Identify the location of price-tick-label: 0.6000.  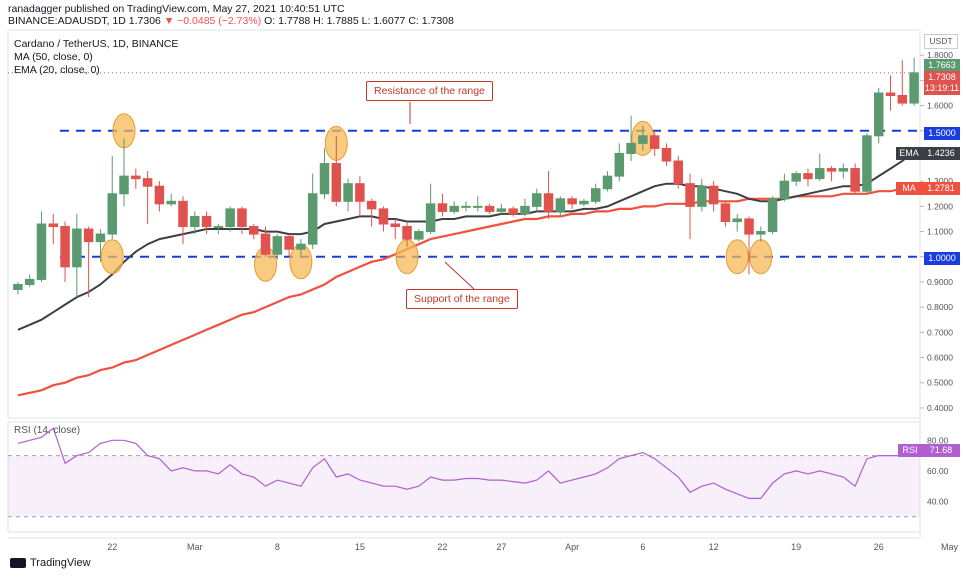
(940, 358).